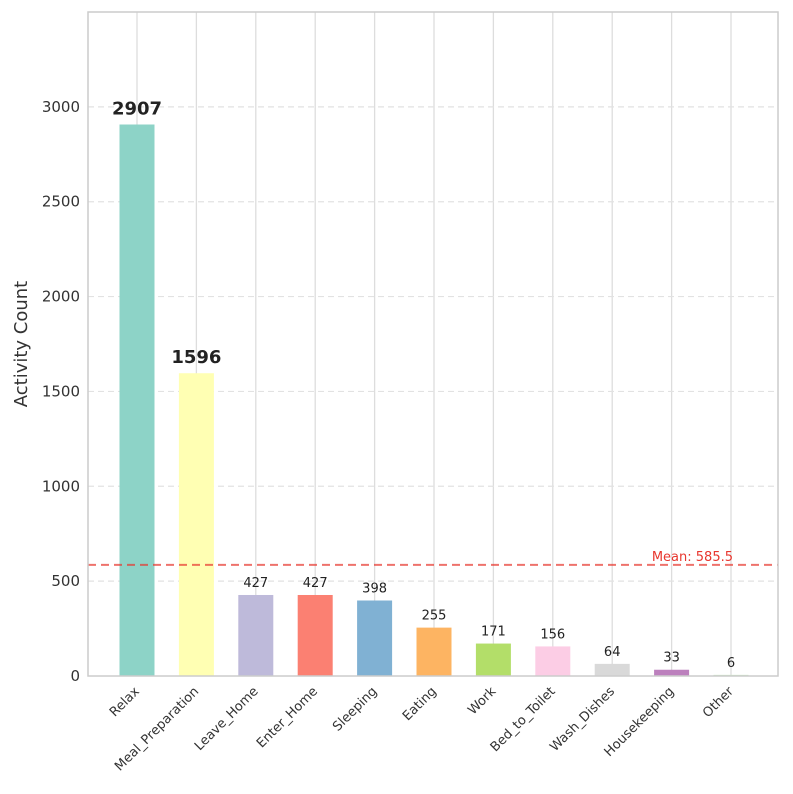  I want to click on y-axis-label: Activity Count, so click(21, 344).